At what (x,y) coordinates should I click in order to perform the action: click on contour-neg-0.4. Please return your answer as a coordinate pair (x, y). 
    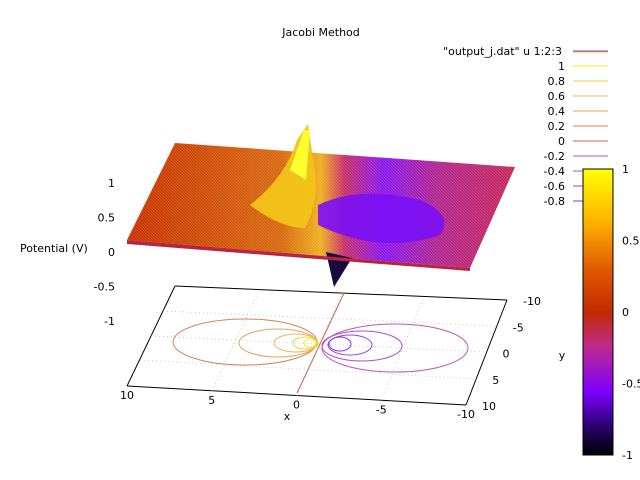
    Looking at the image, I should click on (362, 346).